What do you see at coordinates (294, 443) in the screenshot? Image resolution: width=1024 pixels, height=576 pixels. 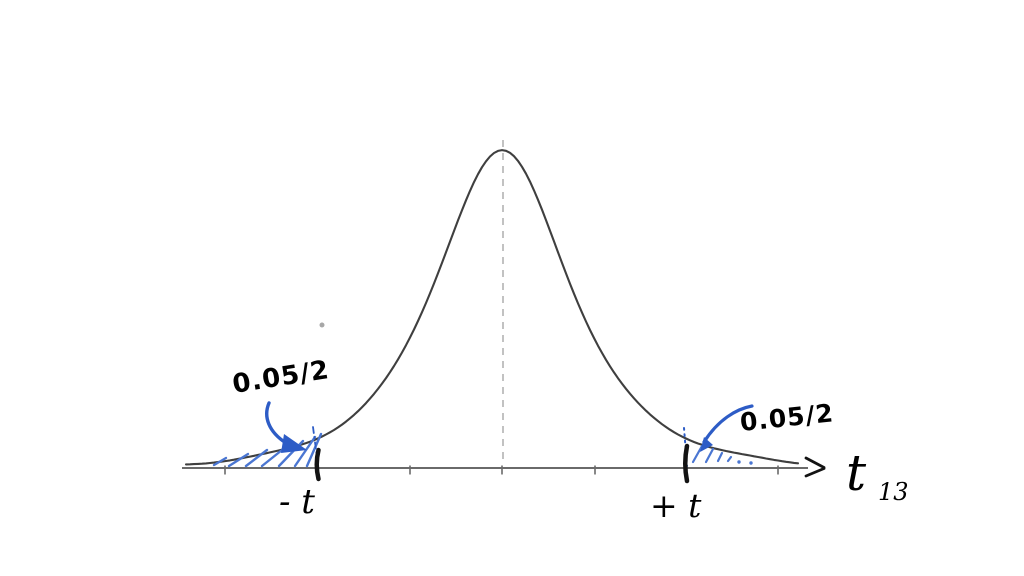 I see `left-annotation-arrowhead-icon` at bounding box center [294, 443].